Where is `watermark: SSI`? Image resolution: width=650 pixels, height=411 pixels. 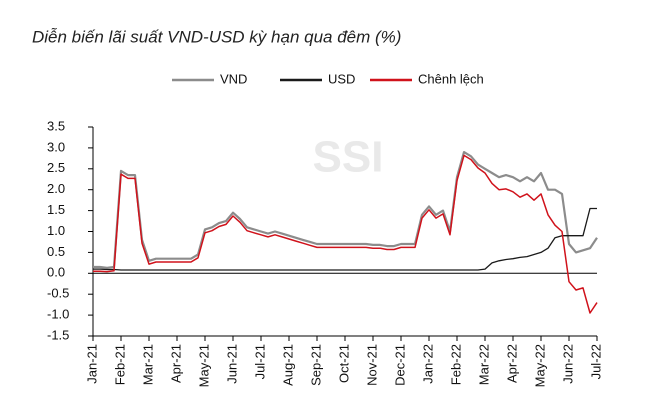
watermark: SSI is located at coordinates (348, 157).